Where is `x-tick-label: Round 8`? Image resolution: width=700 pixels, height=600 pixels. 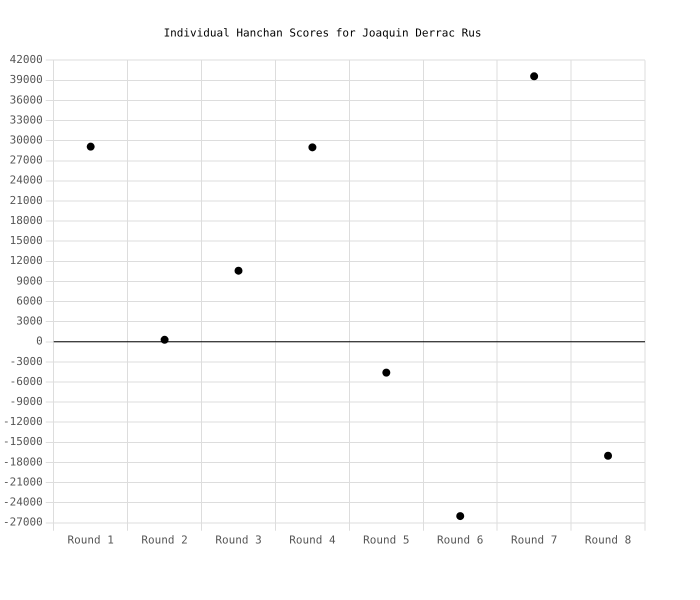
x-tick-label: Round 8 is located at coordinates (608, 539).